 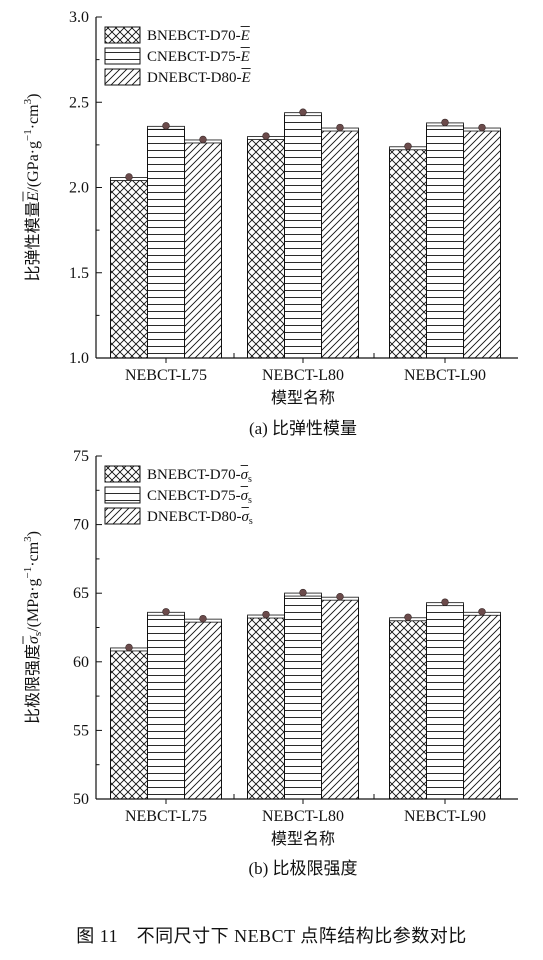 What do you see at coordinates (79, 188) in the screenshot?
I see `y-tick-label: 2.0` at bounding box center [79, 188].